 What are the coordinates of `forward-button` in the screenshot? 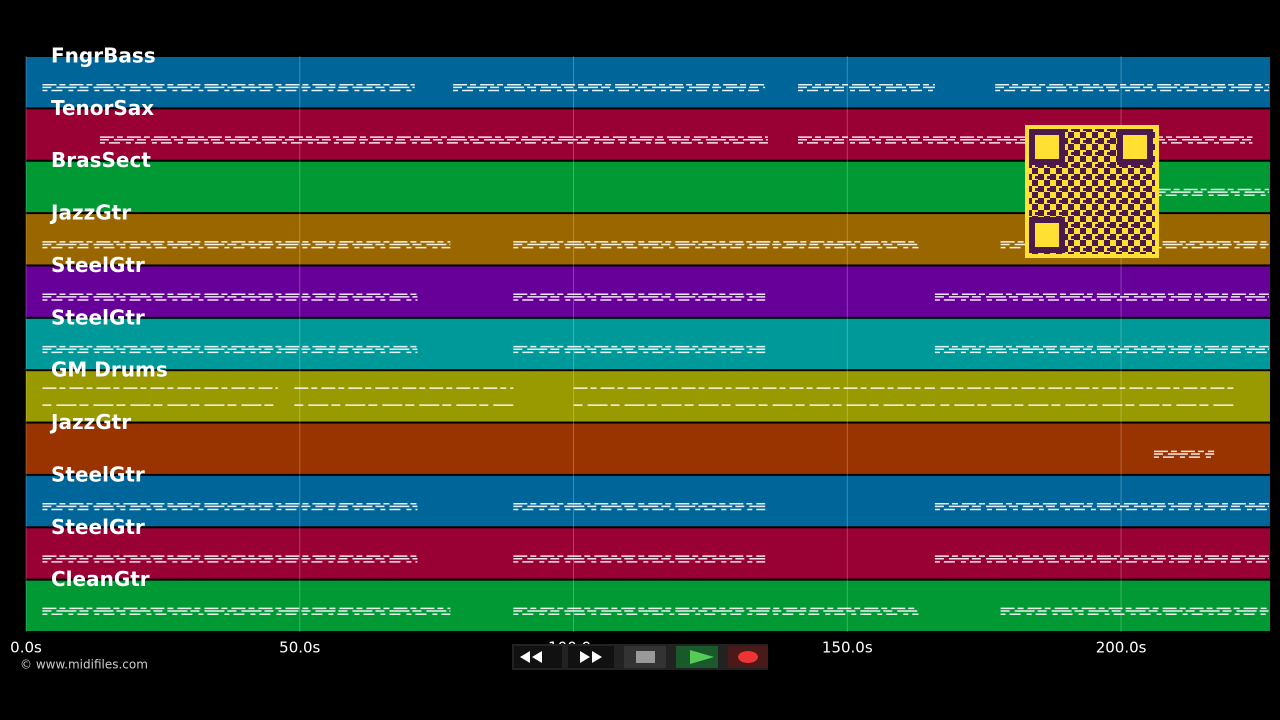 It's located at (591, 657).